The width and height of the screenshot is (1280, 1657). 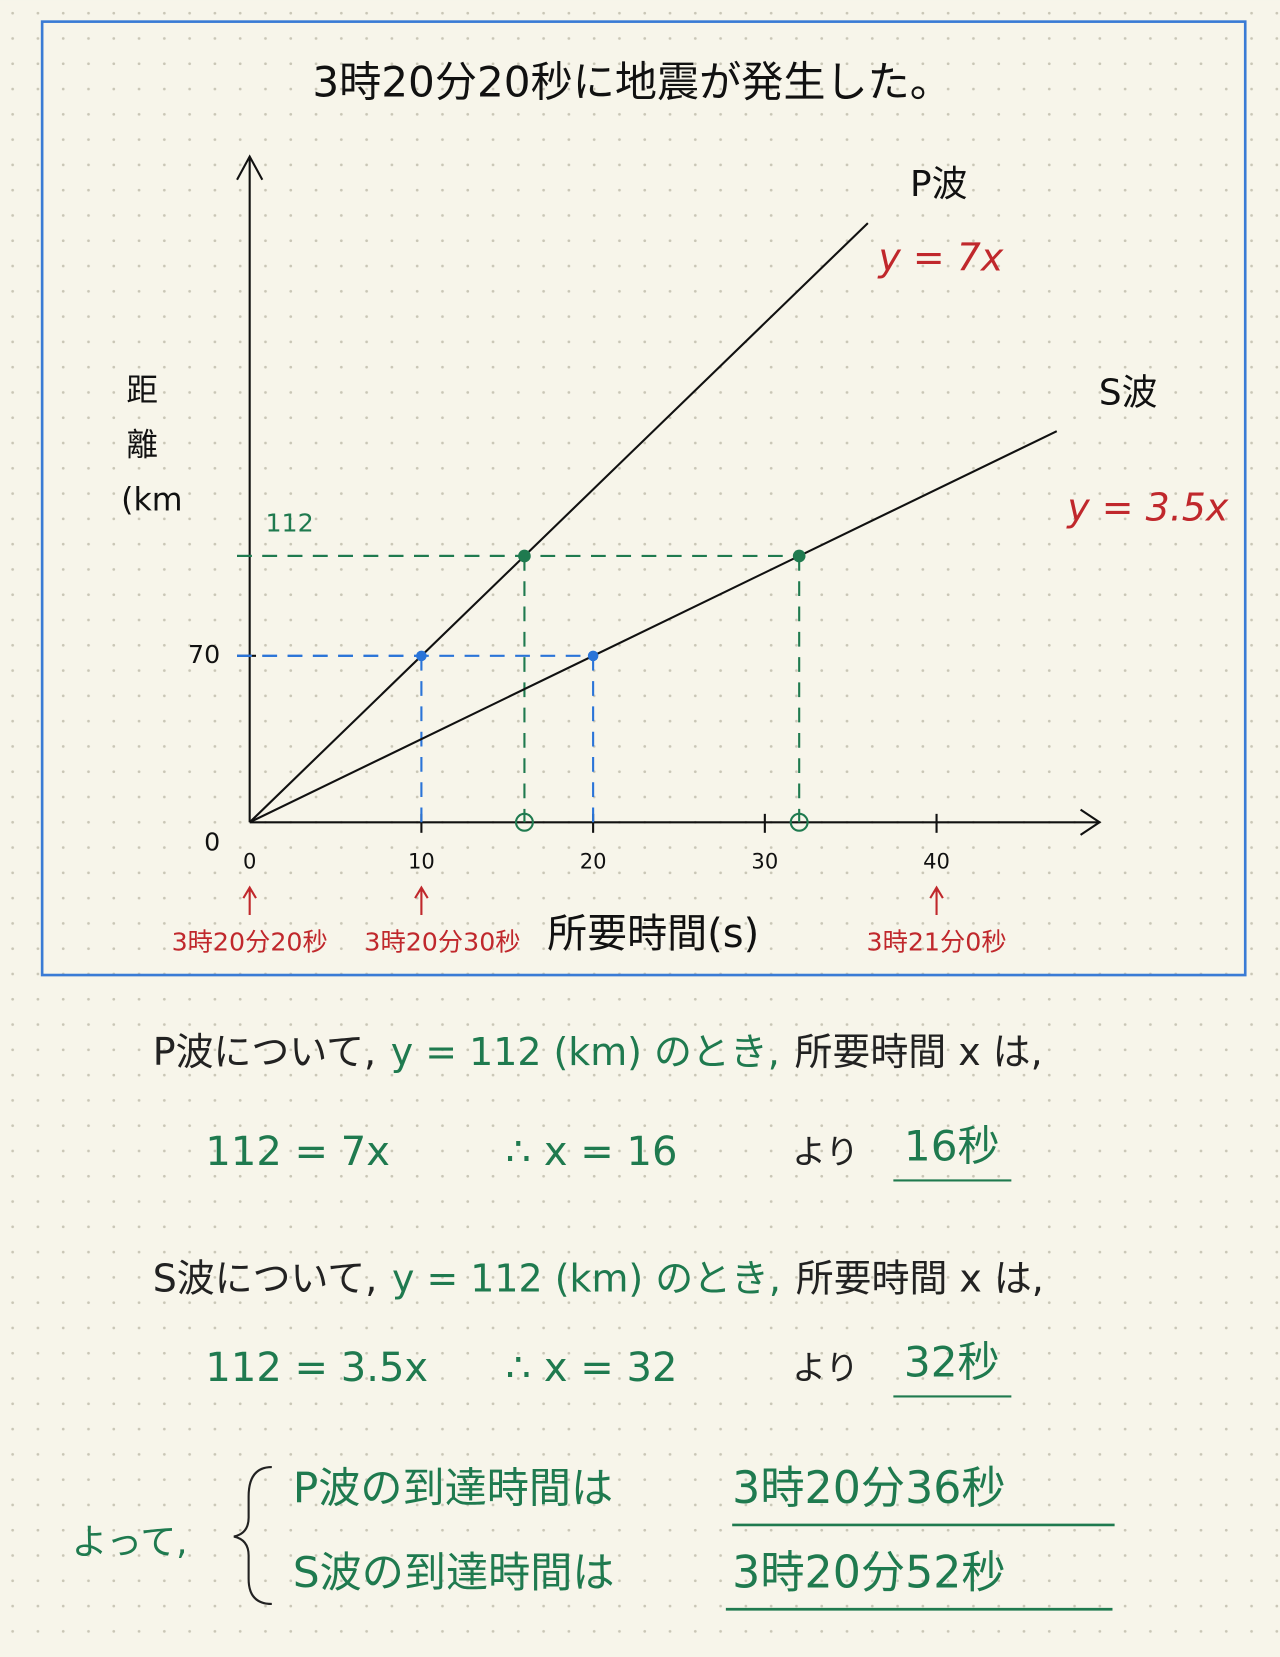 I want to click on note-calc: 112 = 7x, so click(x=297, y=1152).